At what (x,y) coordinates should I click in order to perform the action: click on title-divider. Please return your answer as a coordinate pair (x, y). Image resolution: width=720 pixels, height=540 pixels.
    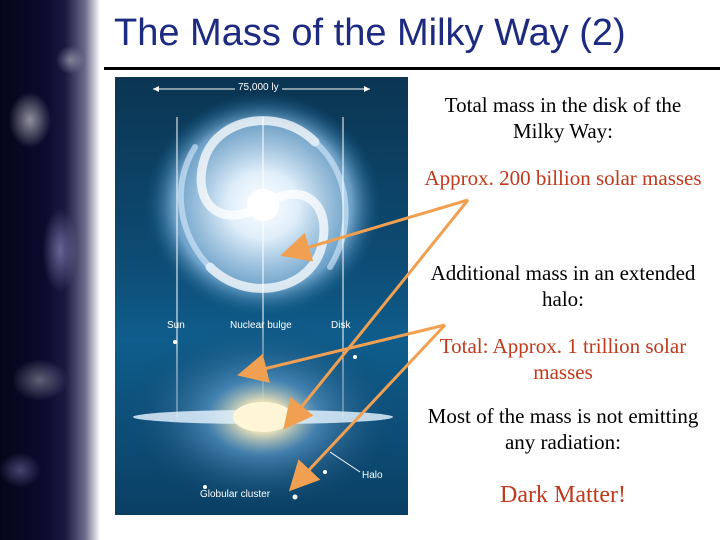
    Looking at the image, I should click on (412, 68).